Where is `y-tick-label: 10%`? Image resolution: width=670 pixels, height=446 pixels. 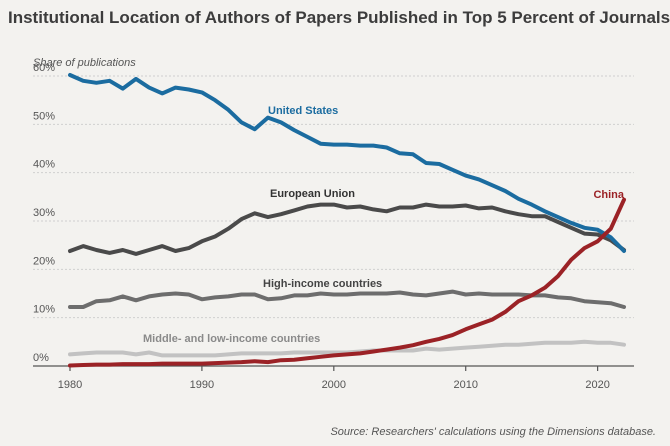 y-tick-label: 10% is located at coordinates (44, 310).